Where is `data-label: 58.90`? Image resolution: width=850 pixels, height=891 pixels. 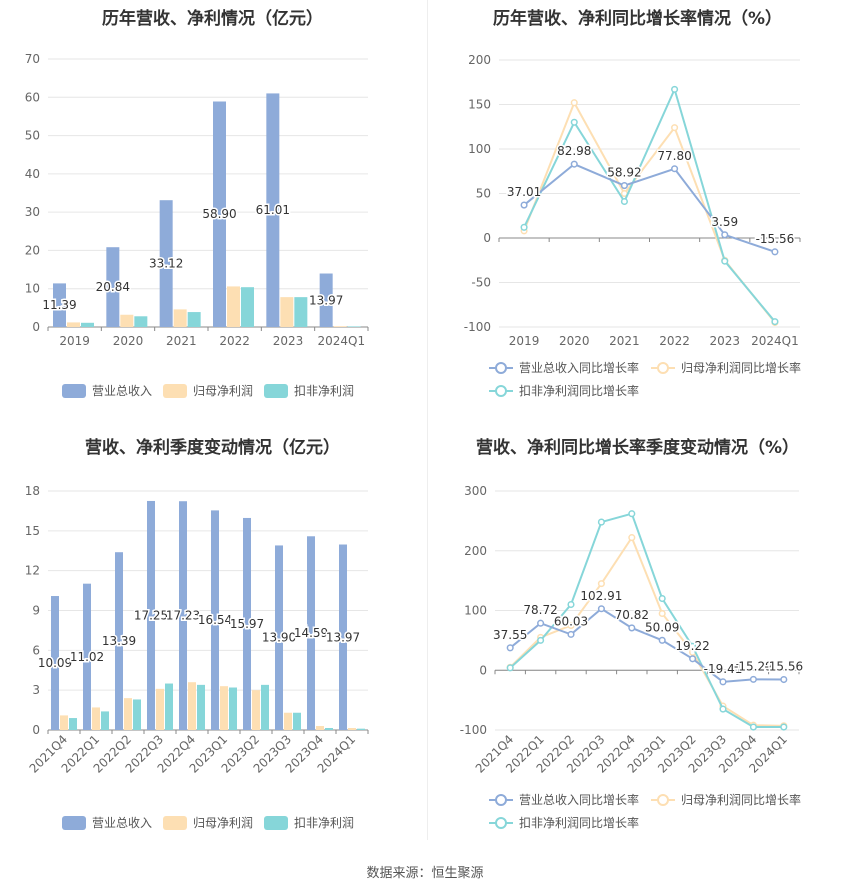
data-label: 58.90 is located at coordinates (219, 214).